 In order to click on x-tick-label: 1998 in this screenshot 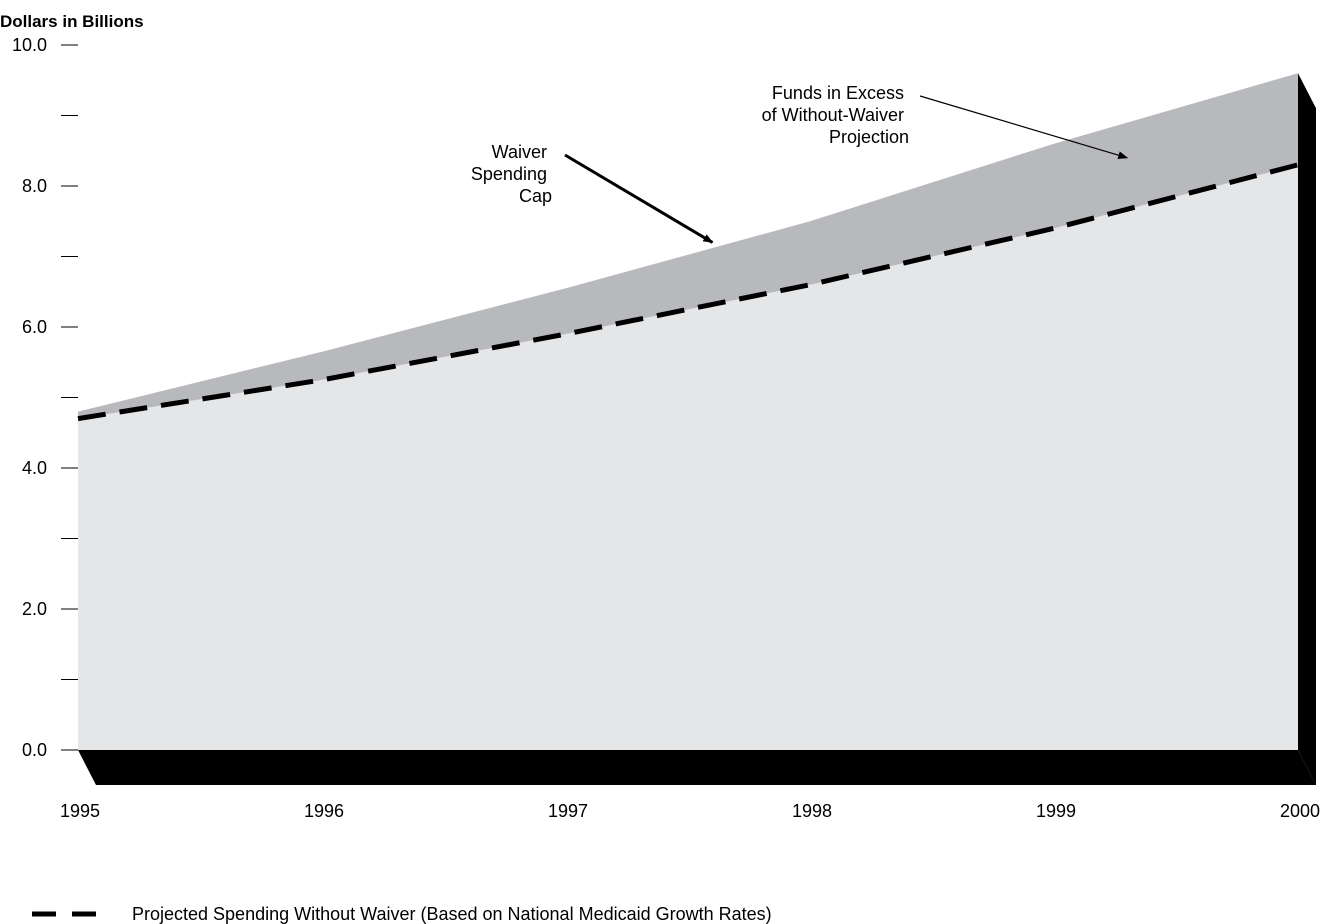, I will do `click(812, 811)`.